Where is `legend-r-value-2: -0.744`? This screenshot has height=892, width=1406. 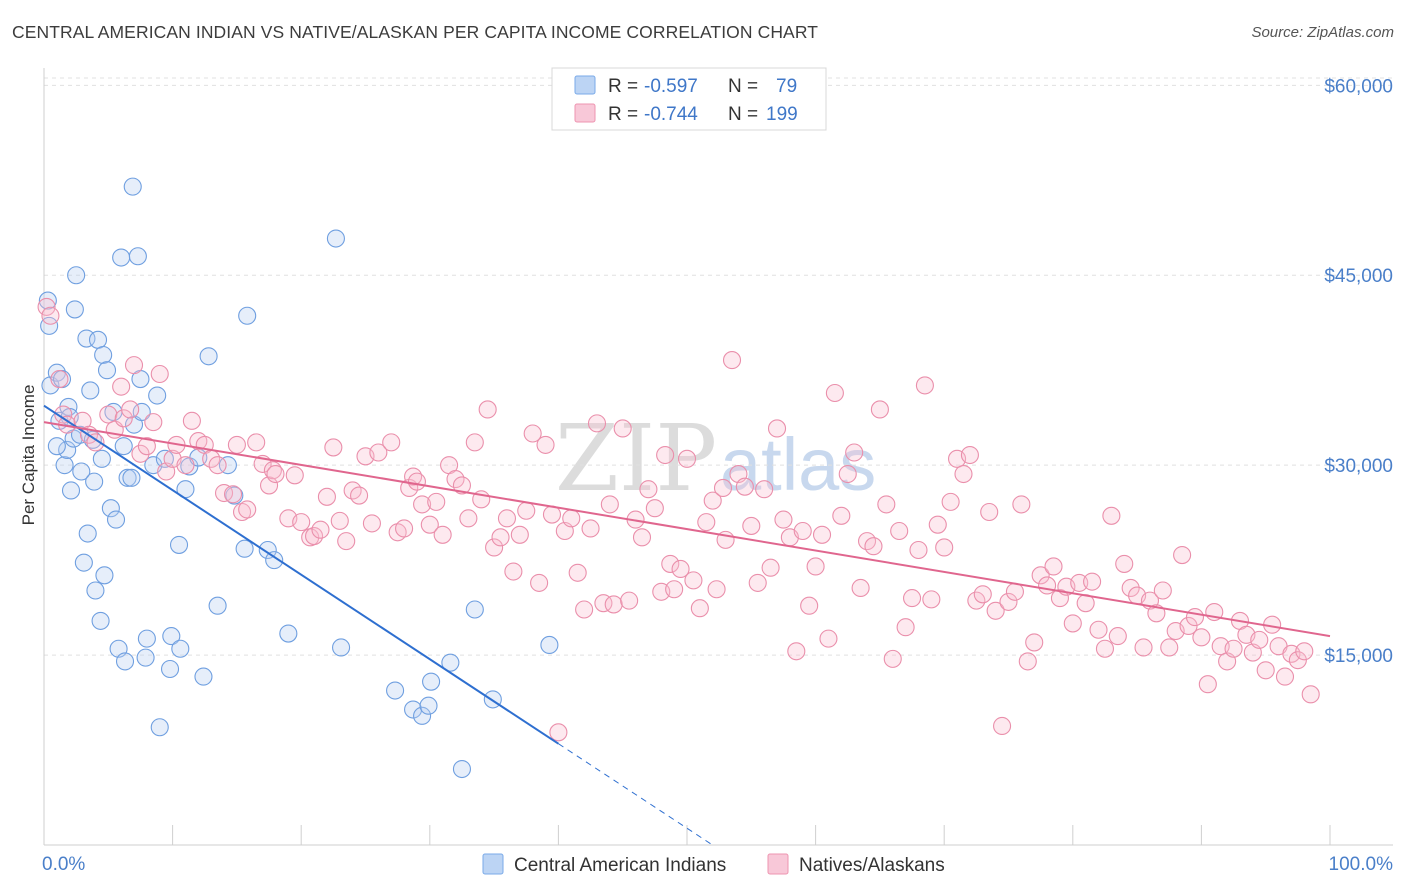 legend-r-value-2: -0.744 is located at coordinates (671, 114).